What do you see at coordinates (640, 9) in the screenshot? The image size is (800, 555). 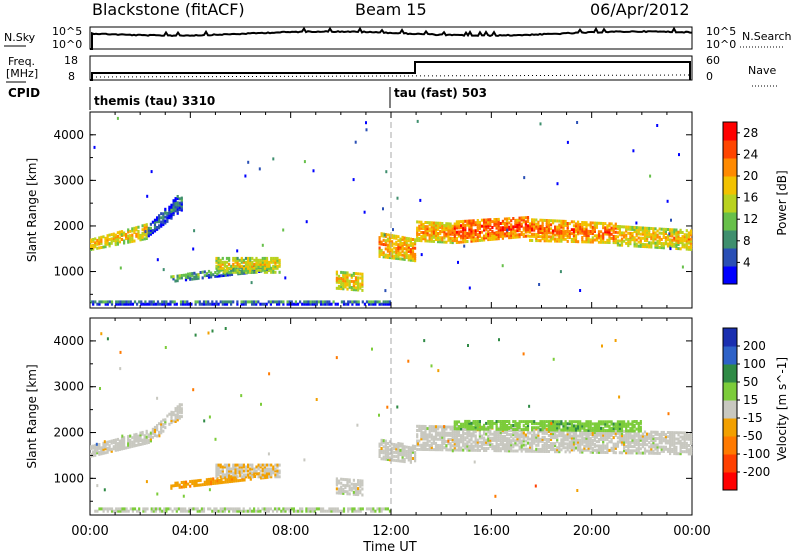 I see `date-title: 06/Apr/2012` at bounding box center [640, 9].